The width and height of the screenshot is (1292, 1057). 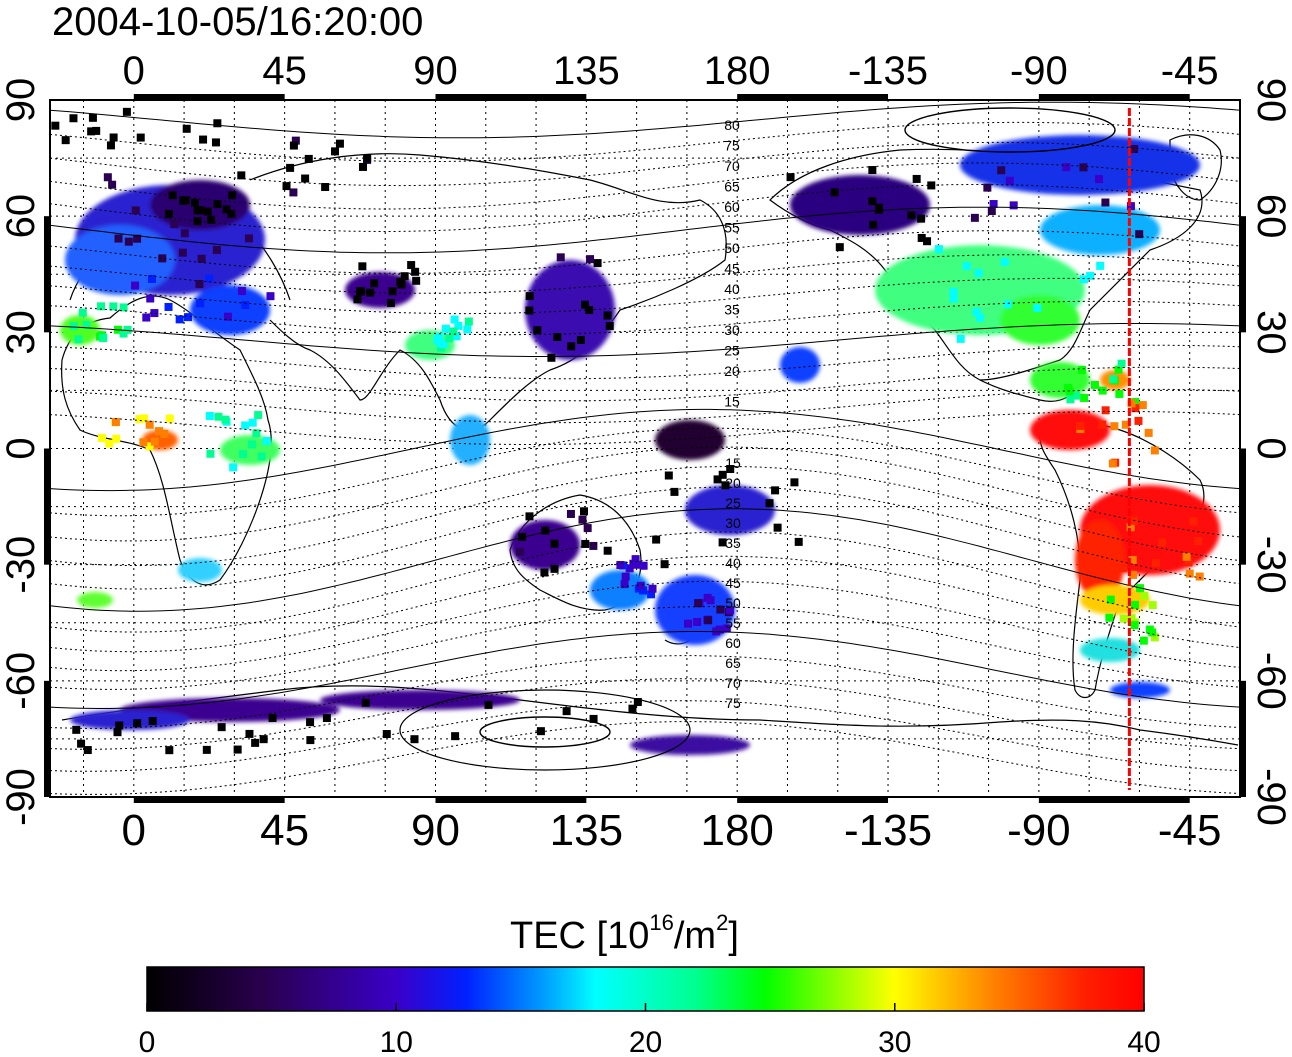 What do you see at coordinates (147, 1041) in the screenshot?
I see `colorbar-tick-label: 0` at bounding box center [147, 1041].